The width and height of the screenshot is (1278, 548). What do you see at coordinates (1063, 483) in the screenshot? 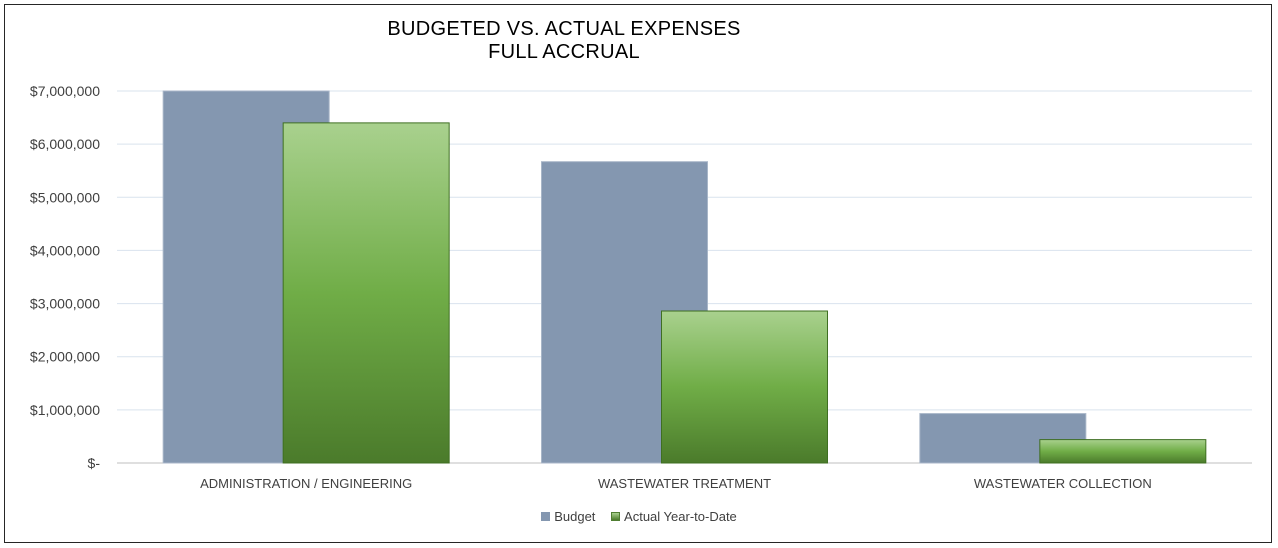
I see `x-category-label: WASTEWATER COLLECTION` at bounding box center [1063, 483].